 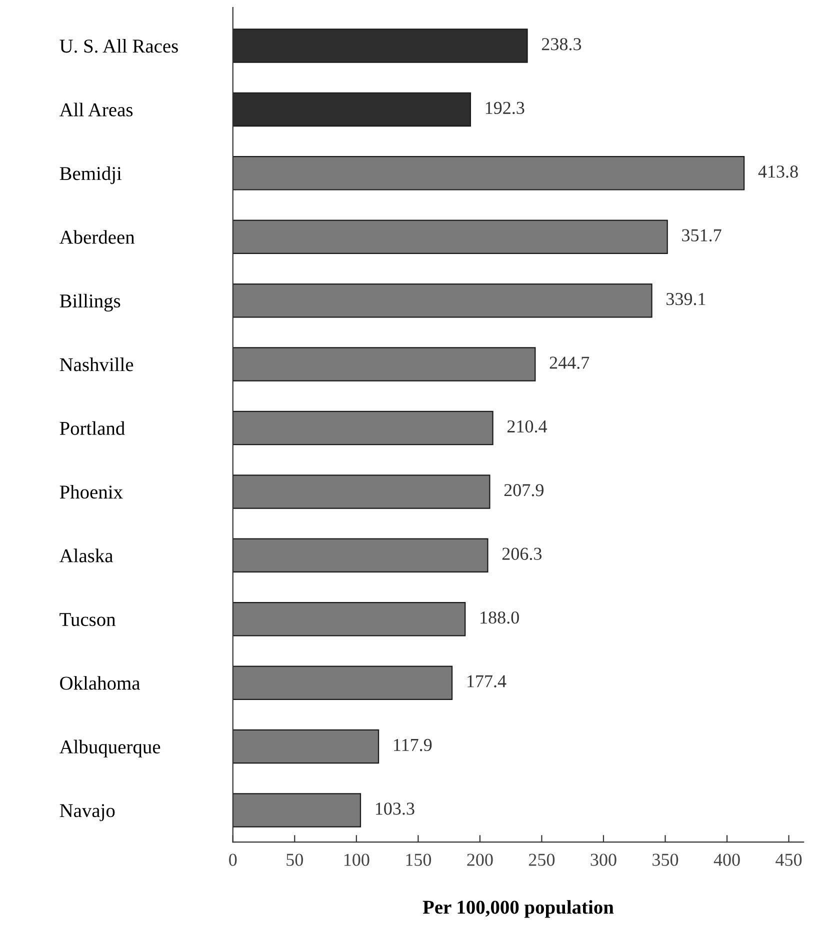 I want to click on x-tick-label: 100, so click(x=357, y=860).